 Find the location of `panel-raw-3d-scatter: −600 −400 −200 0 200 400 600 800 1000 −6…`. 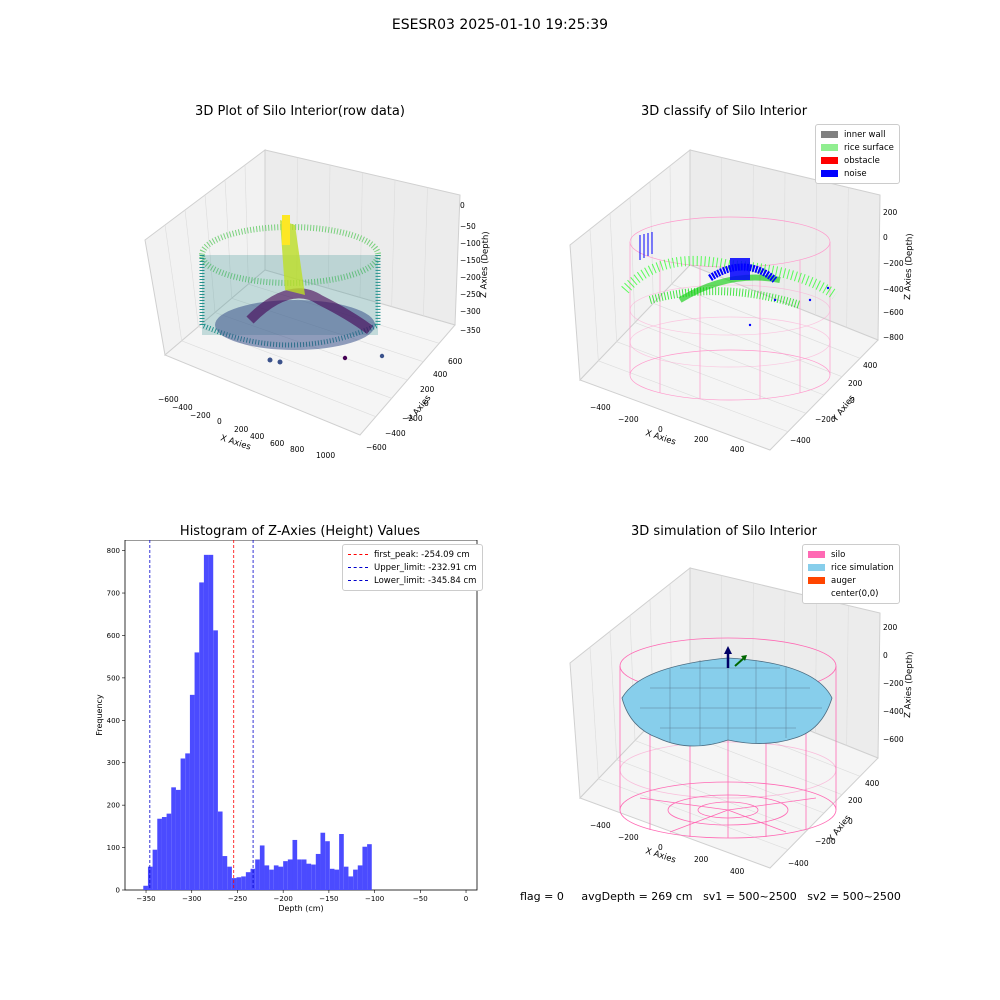

panel-raw-3d-scatter: −600 −400 −200 0 200 400 600 800 1000 −6… is located at coordinates (317, 304).